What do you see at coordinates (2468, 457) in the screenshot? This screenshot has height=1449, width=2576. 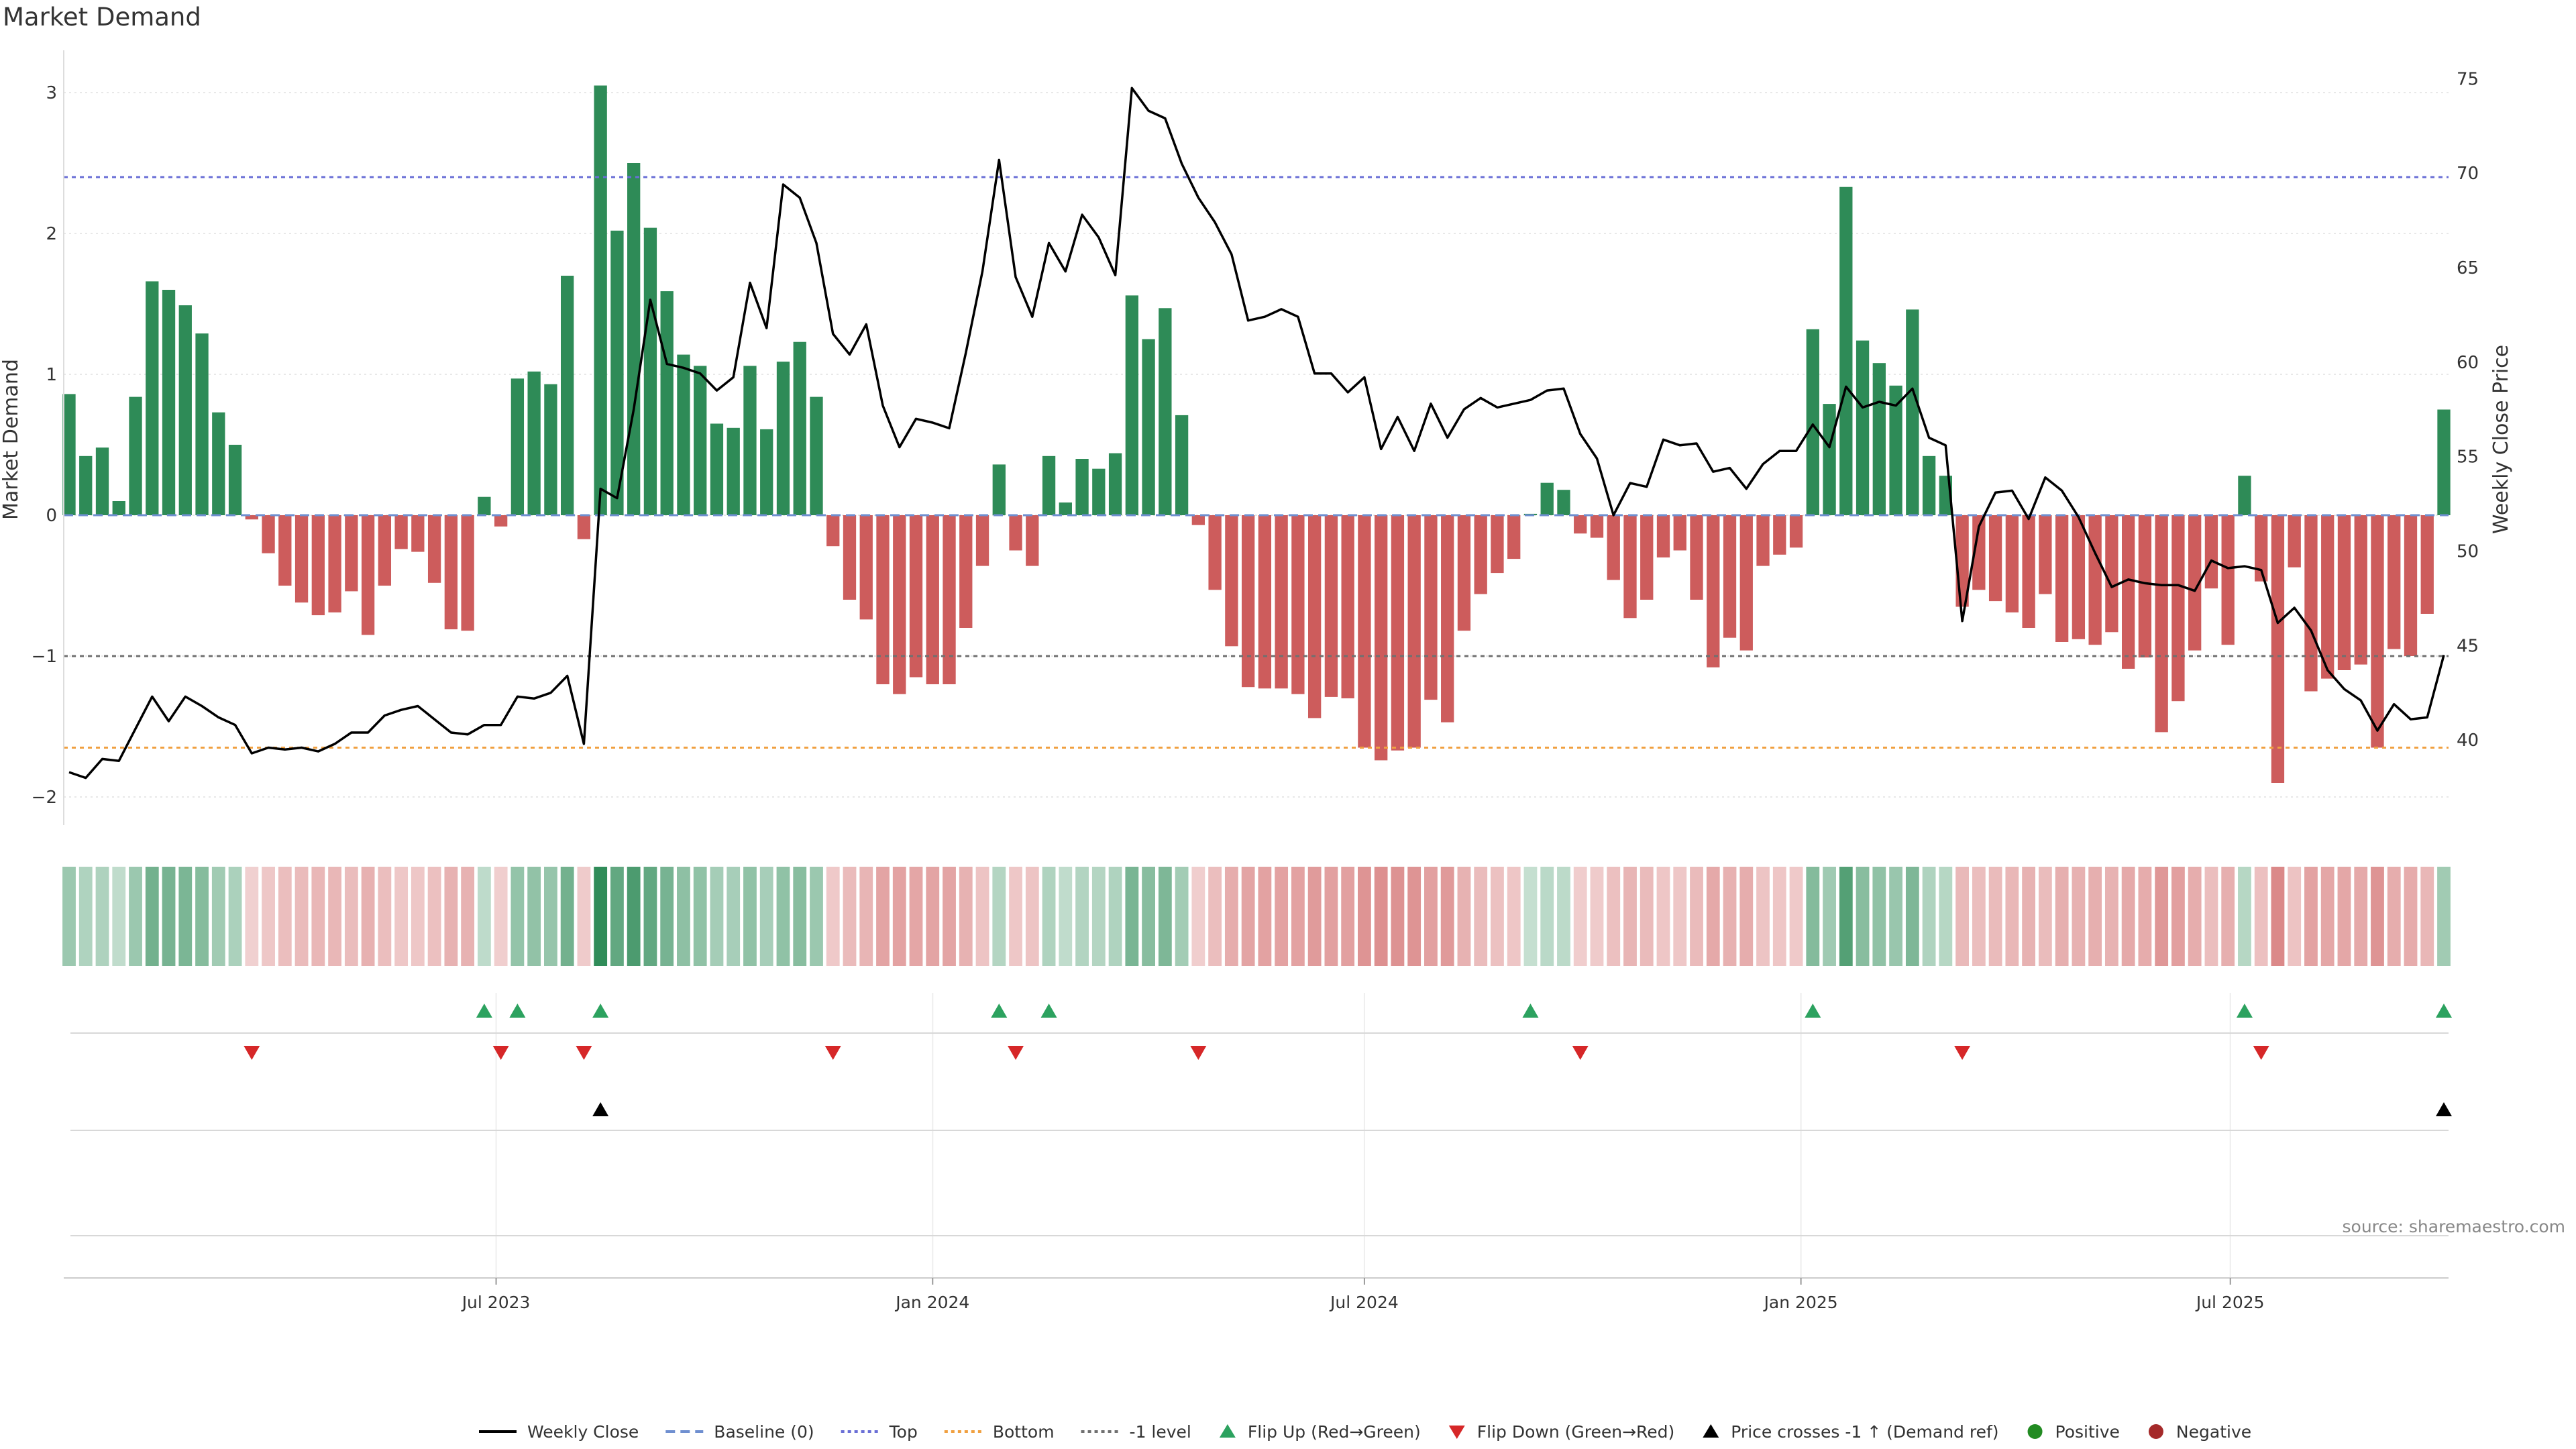 I see `y-tick-label-right: 55` at bounding box center [2468, 457].